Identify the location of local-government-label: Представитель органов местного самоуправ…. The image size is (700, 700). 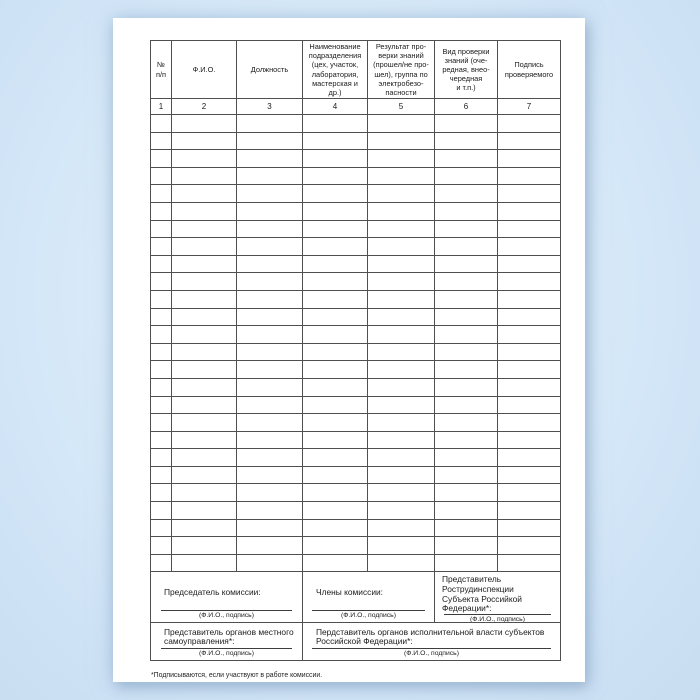
(229, 636).